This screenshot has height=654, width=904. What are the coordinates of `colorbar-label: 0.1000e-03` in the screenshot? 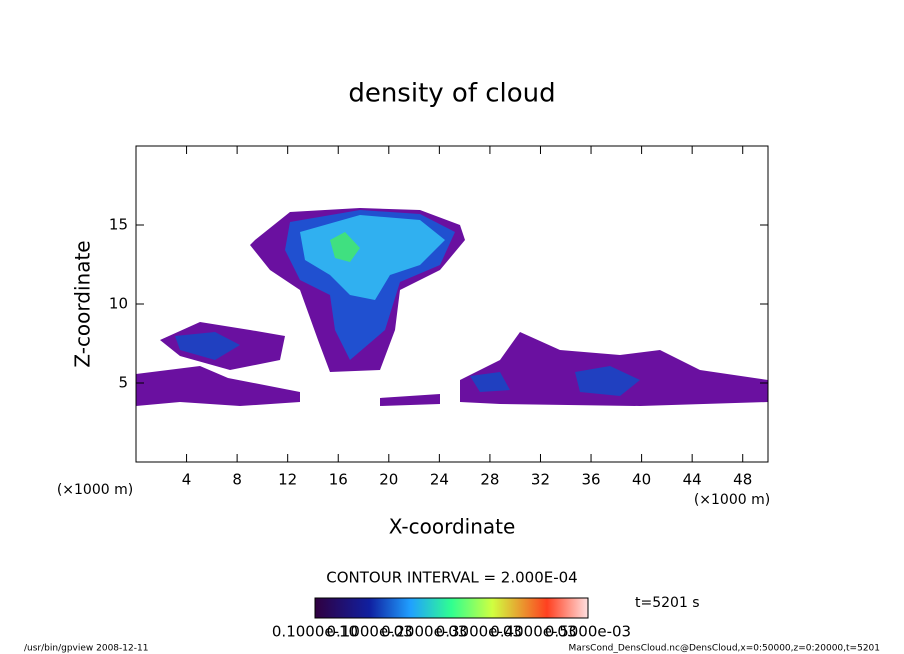 It's located at (369, 632).